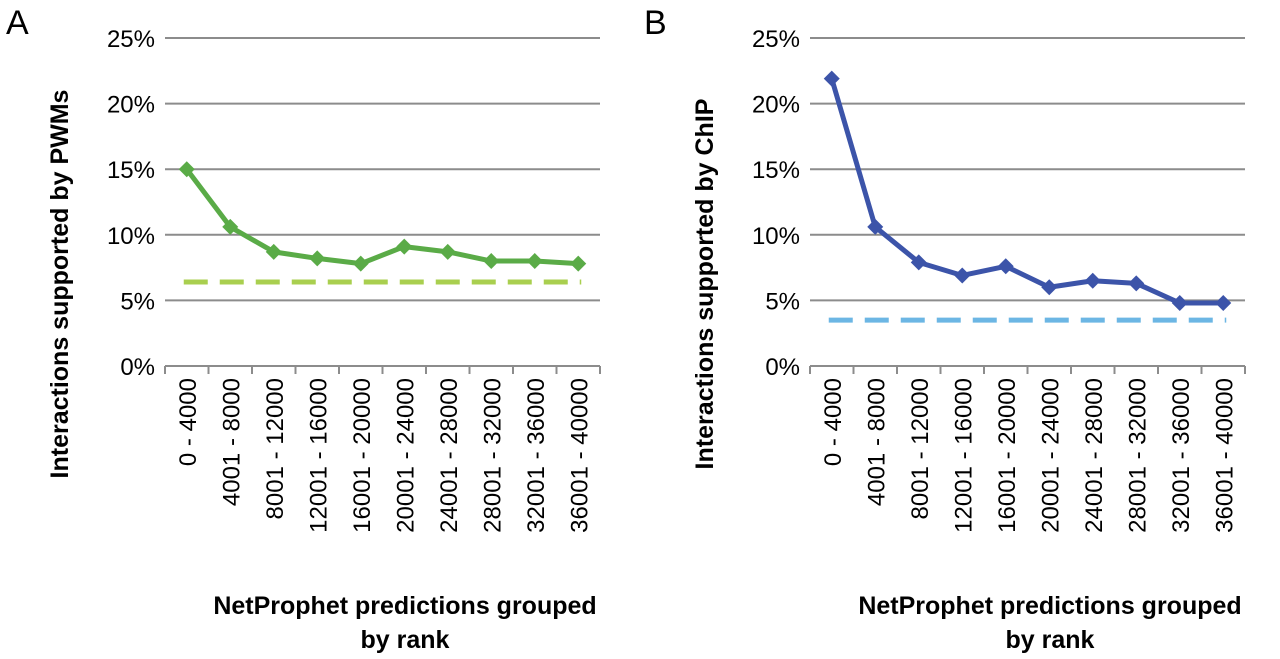 The width and height of the screenshot is (1280, 659). Describe the element at coordinates (1050, 640) in the screenshot. I see `x-axis-title-line2-b: by rank` at that location.